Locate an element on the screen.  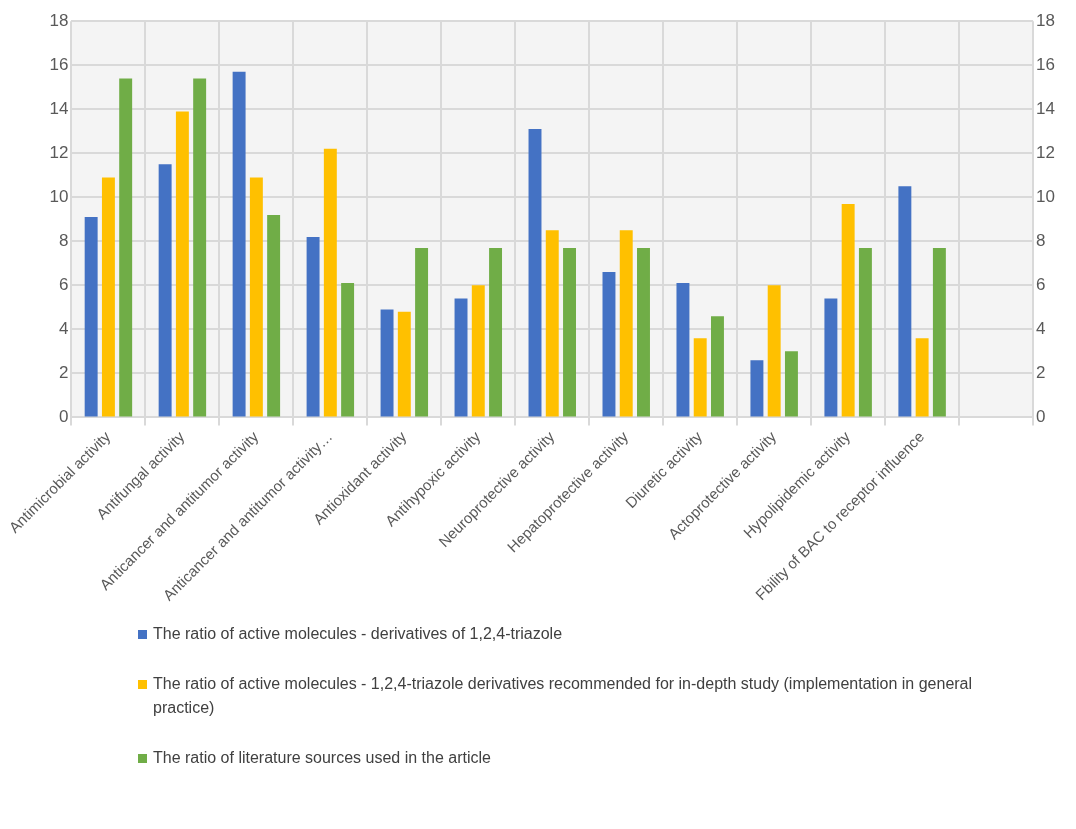
y-tick-label: 12 is located at coordinates (59, 152).